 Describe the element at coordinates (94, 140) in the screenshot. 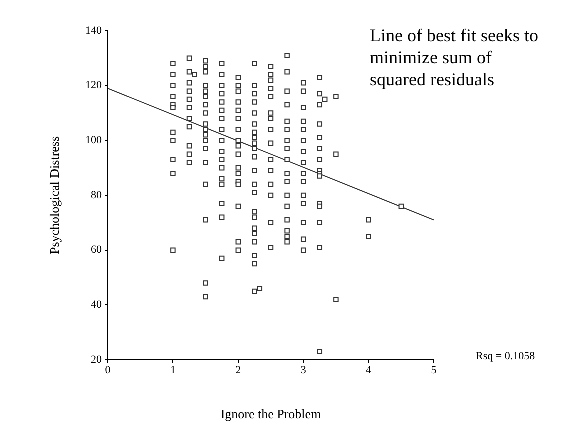

I see `y-tick-label: 100` at that location.